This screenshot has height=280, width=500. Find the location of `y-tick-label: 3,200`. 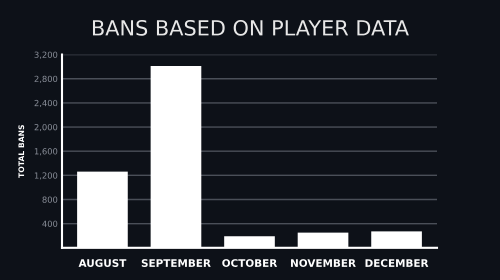

y-tick-label: 3,200 is located at coordinates (46, 55).